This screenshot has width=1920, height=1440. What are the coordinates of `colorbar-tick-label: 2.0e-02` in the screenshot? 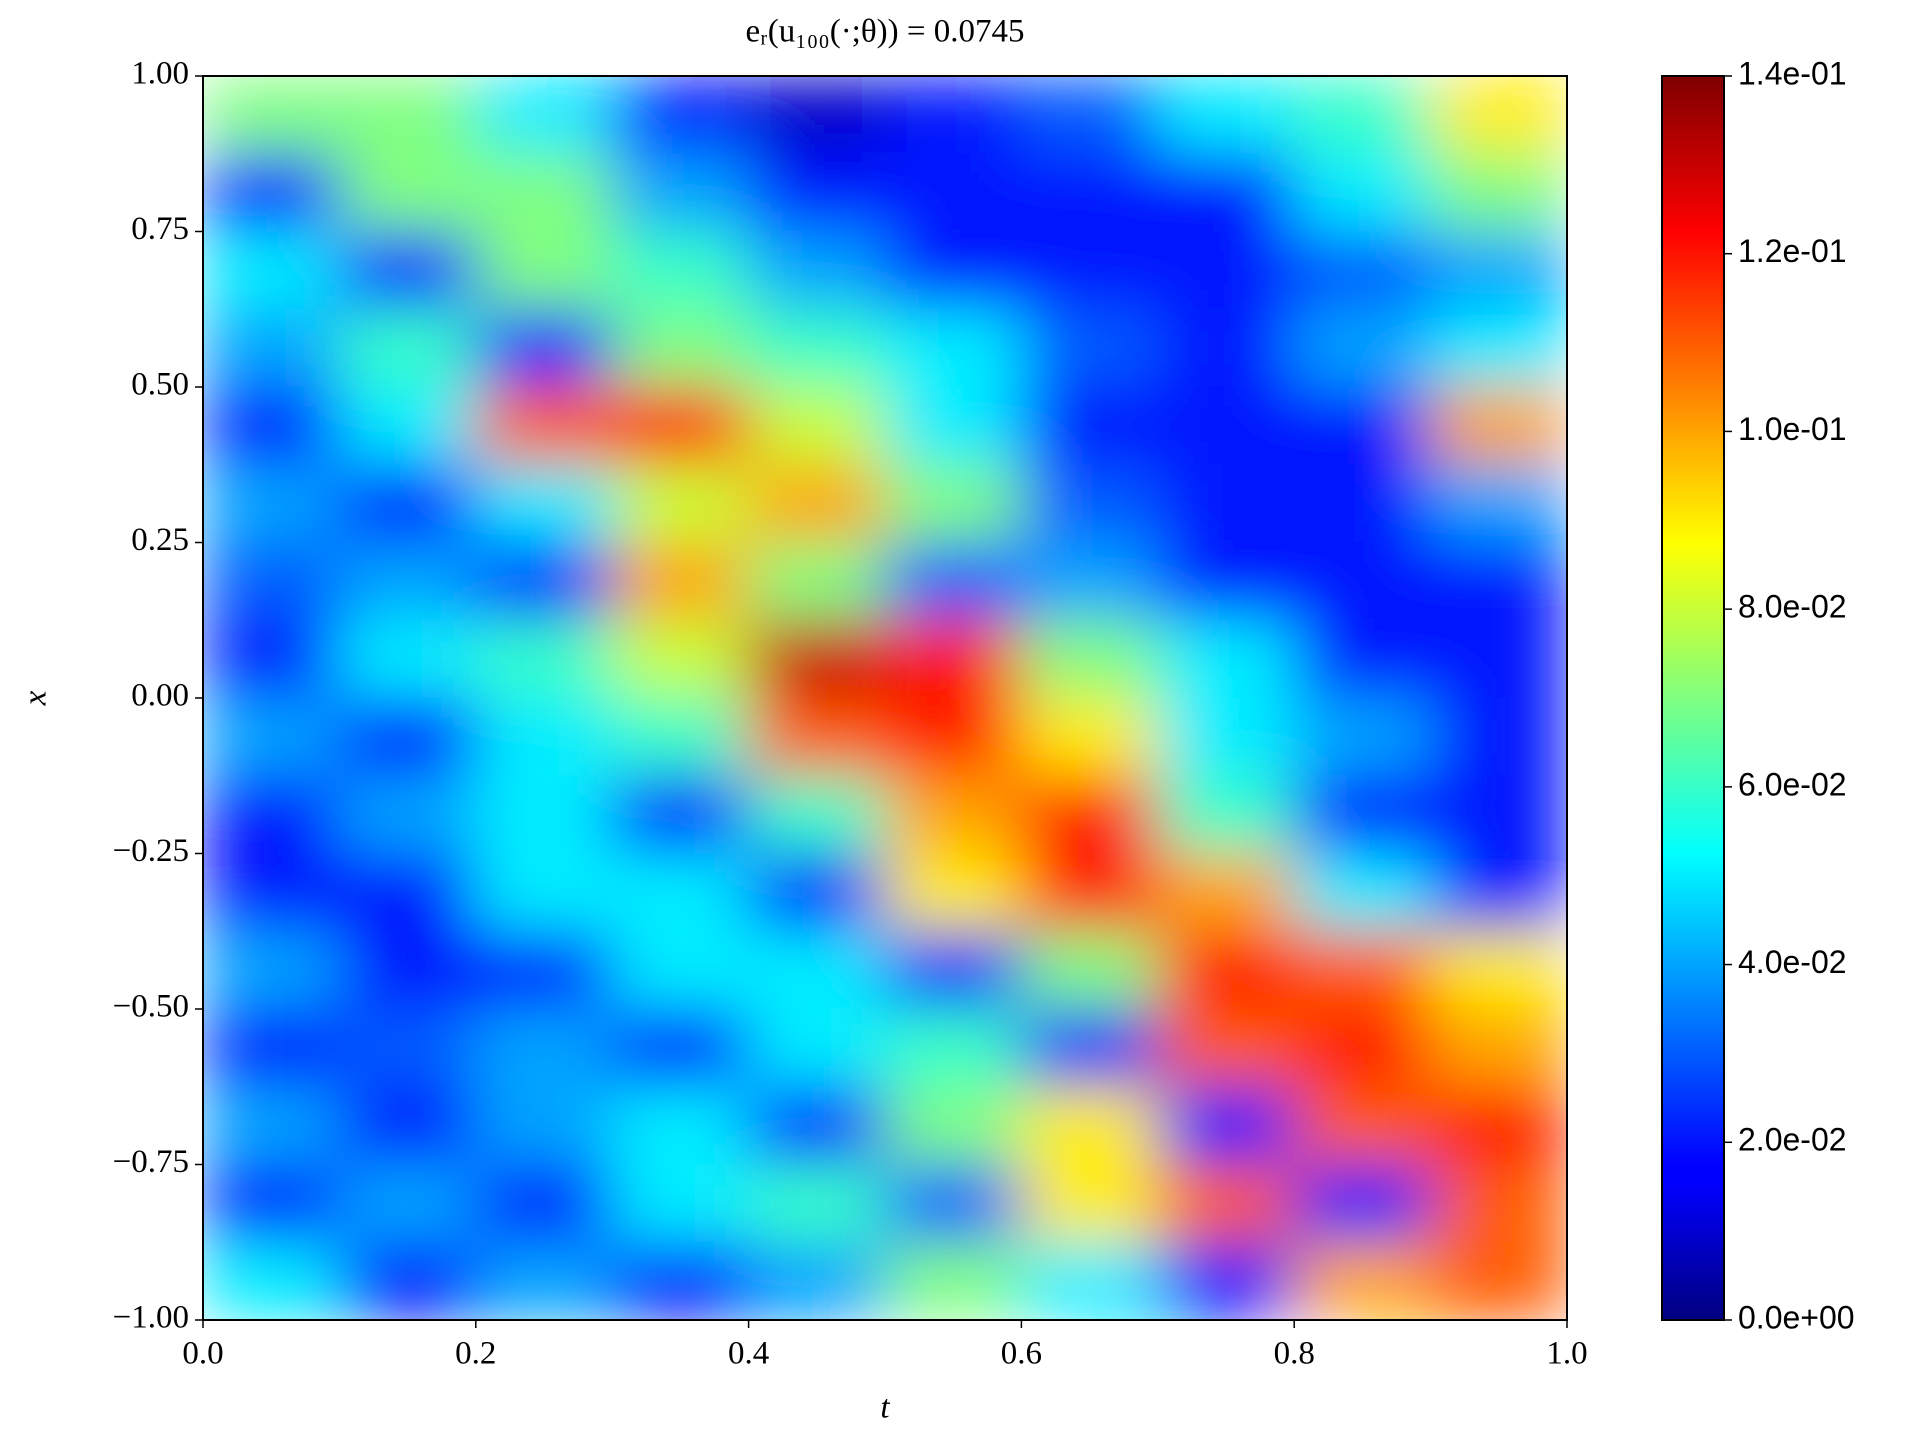 It's located at (1792, 1140).